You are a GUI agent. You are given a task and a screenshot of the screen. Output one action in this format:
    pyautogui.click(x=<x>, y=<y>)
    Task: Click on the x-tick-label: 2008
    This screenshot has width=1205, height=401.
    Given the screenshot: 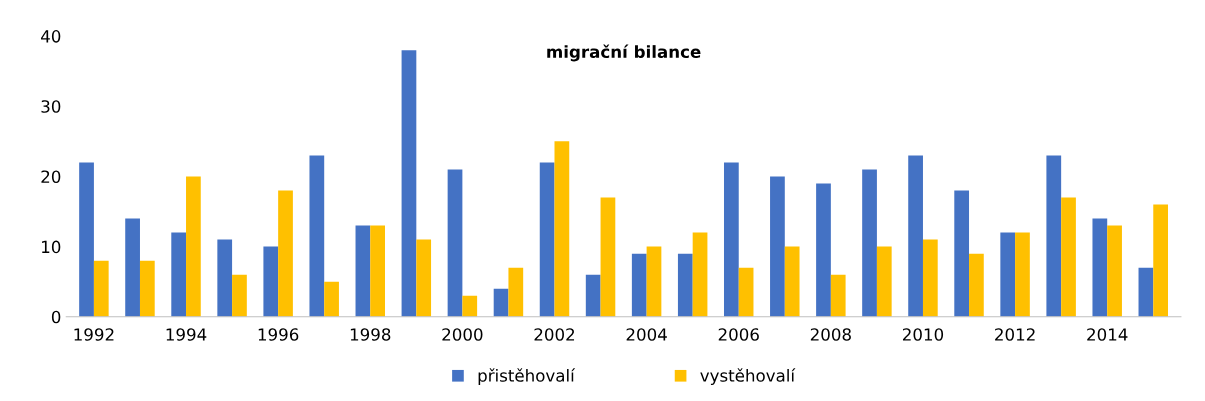 What is the action you would take?
    pyautogui.click(x=830, y=334)
    